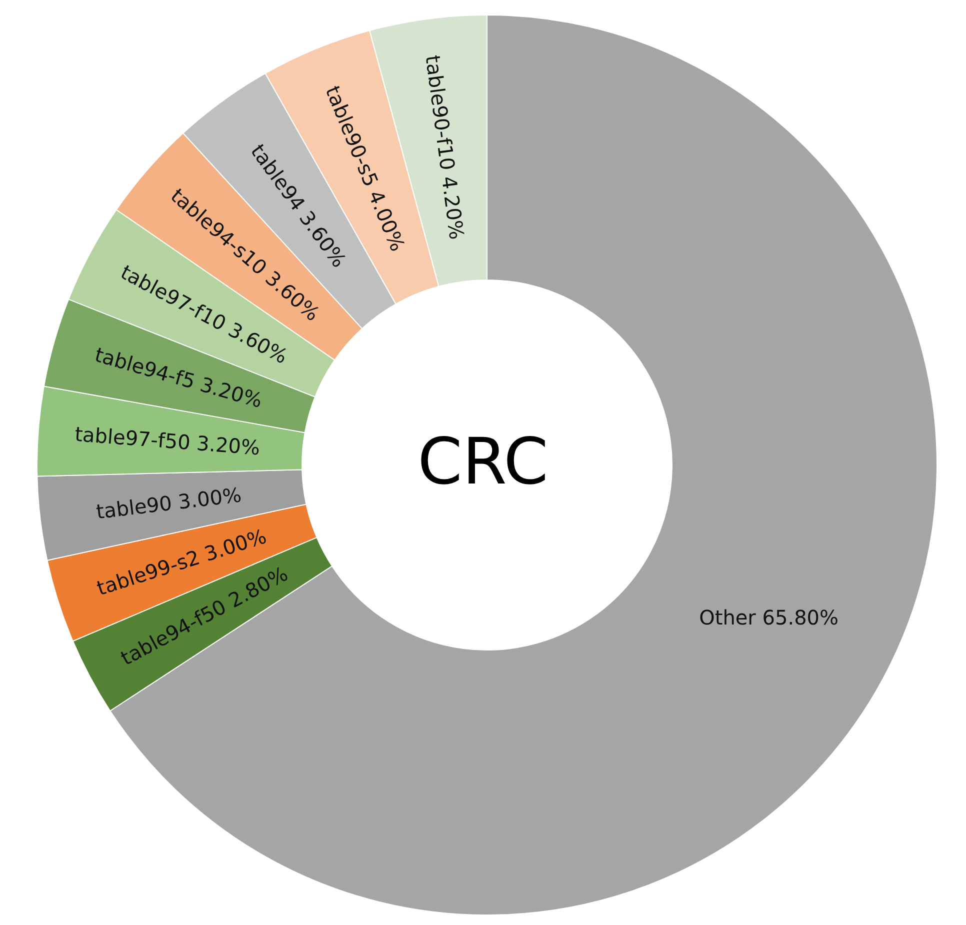 This screenshot has width=966, height=925. What do you see at coordinates (769, 618) in the screenshot?
I see `slice-label: Other 65.80%` at bounding box center [769, 618].